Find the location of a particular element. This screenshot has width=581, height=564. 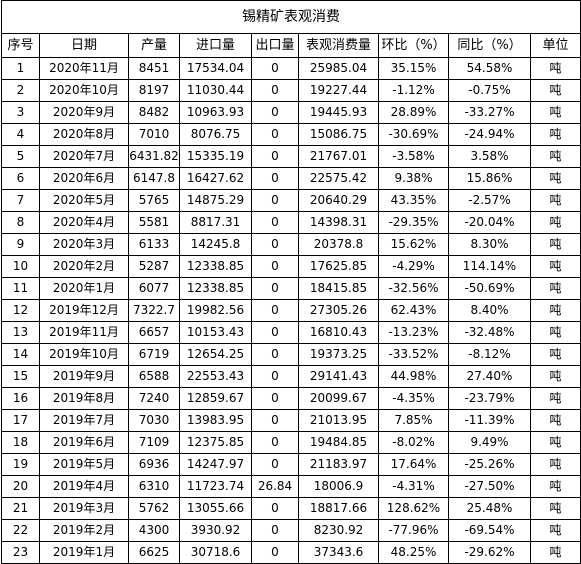

cell-yoy: 25.48% is located at coordinates (489, 508).